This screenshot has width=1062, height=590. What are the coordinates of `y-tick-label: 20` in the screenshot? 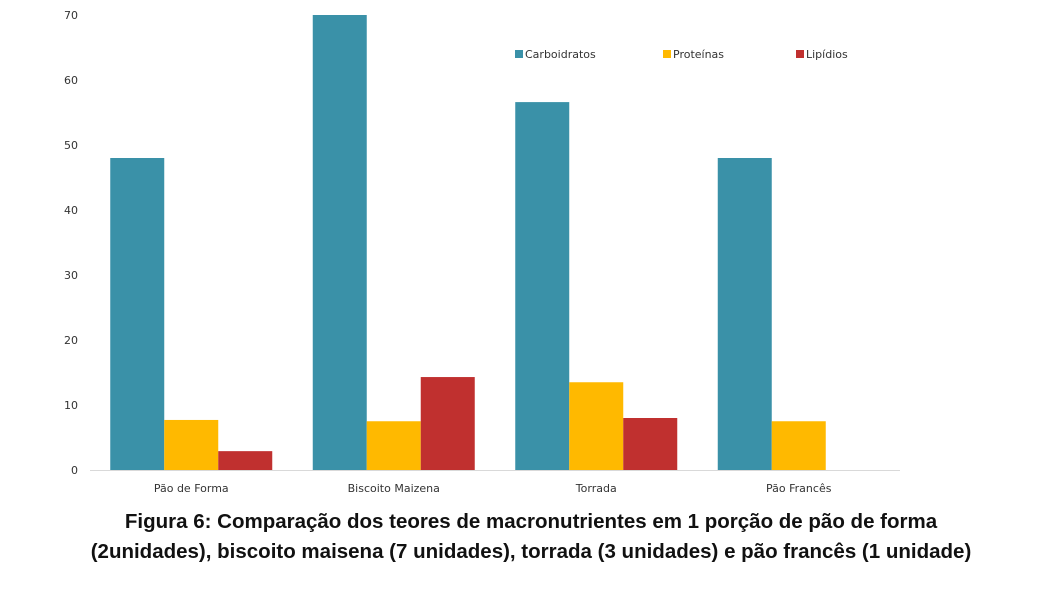 It's located at (71, 340).